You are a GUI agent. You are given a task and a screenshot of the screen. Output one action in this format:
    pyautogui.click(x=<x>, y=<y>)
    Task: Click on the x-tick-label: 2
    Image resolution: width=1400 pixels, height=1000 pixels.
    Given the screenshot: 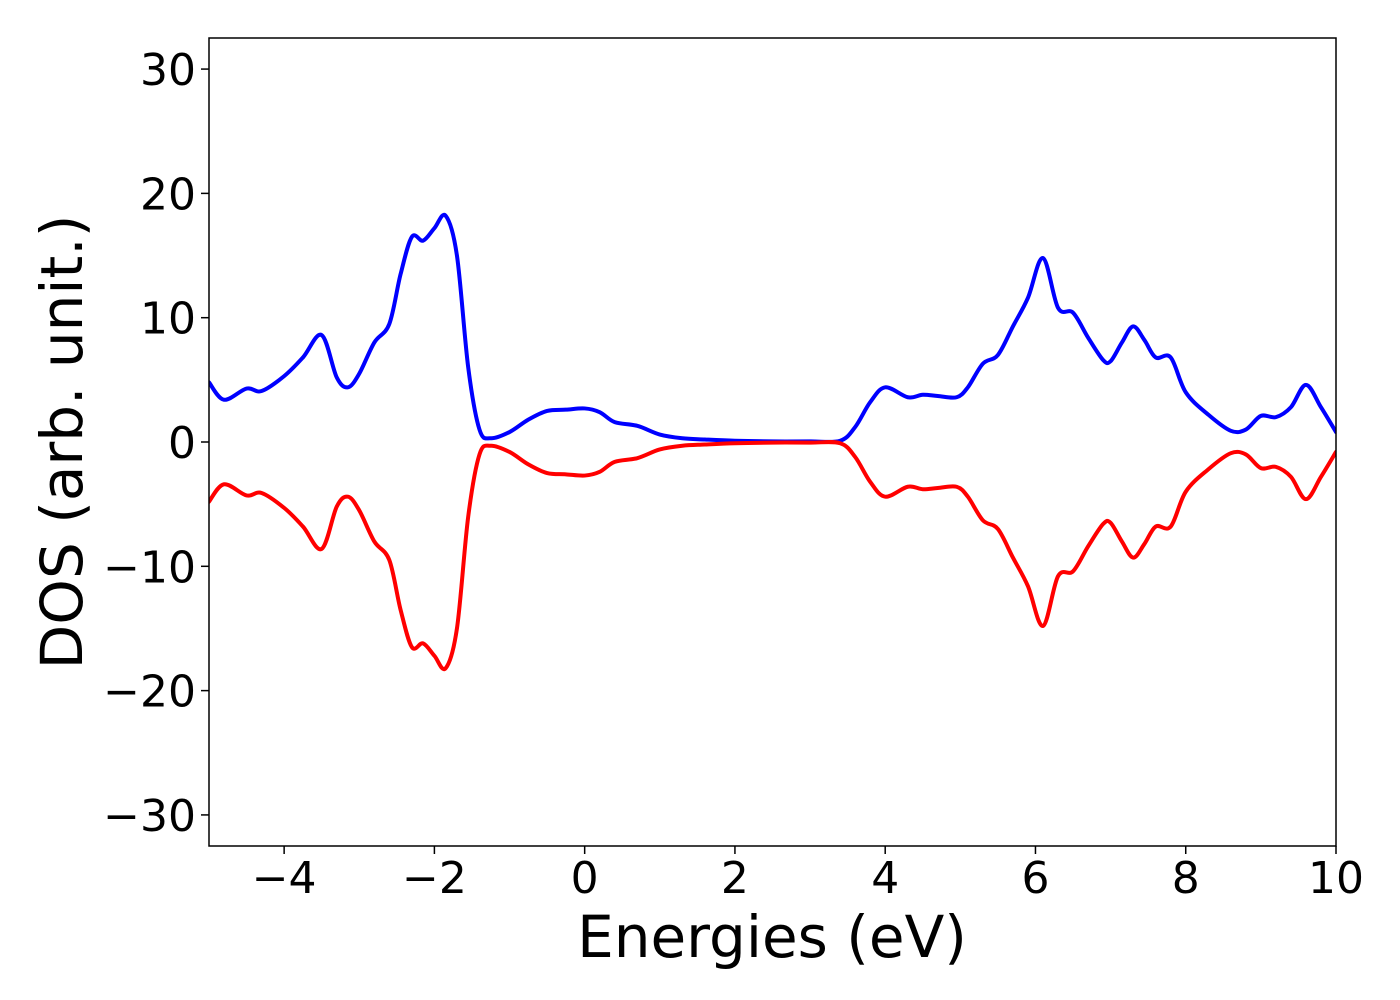 What is the action you would take?
    pyautogui.click(x=735, y=878)
    